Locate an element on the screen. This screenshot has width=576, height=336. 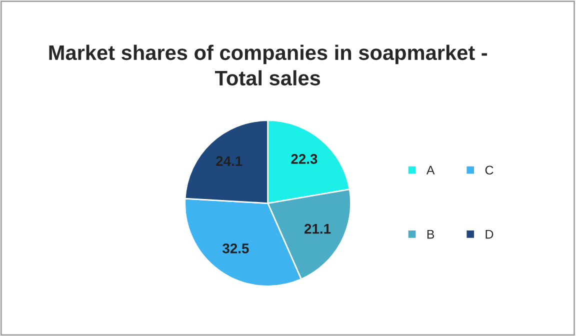
legend-label: A is located at coordinates (430, 170).